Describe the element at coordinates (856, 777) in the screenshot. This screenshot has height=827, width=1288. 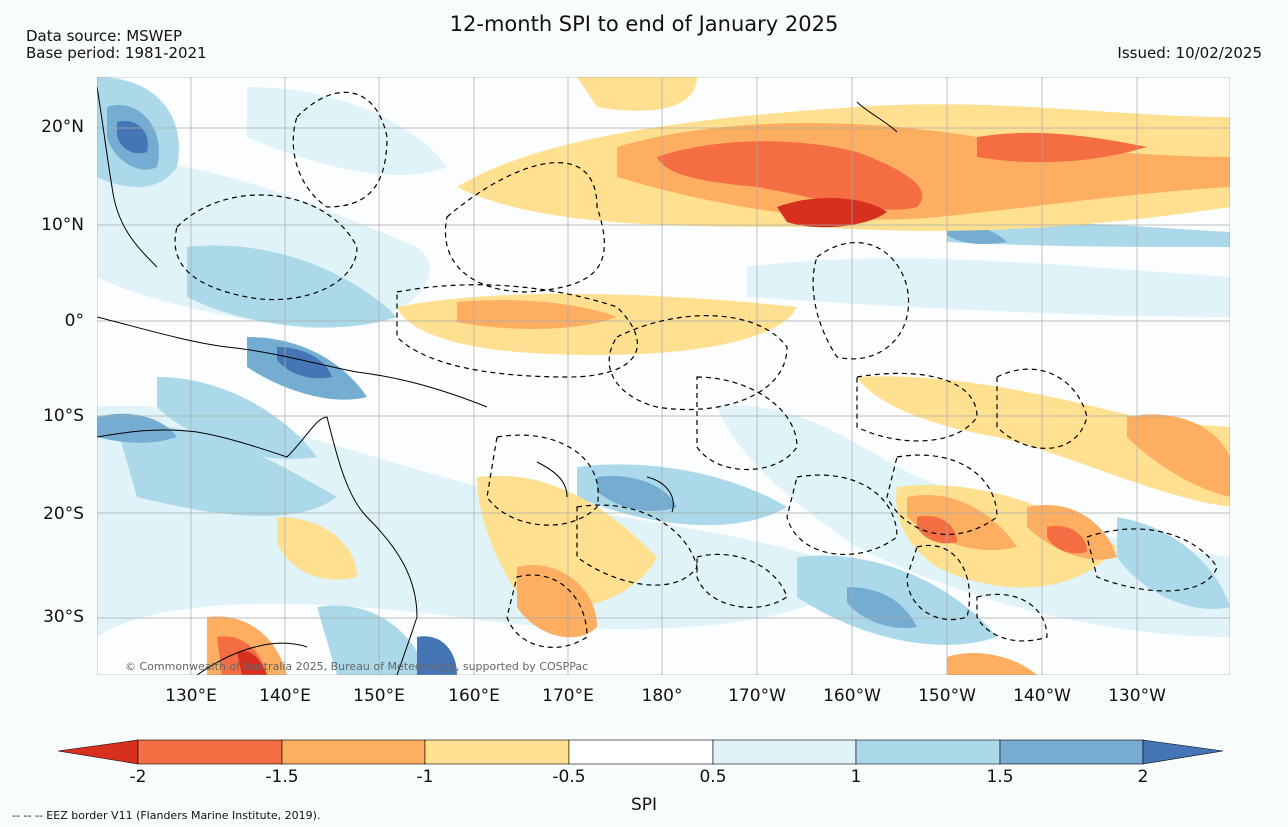
I see `colorbar-tick: 1` at that location.